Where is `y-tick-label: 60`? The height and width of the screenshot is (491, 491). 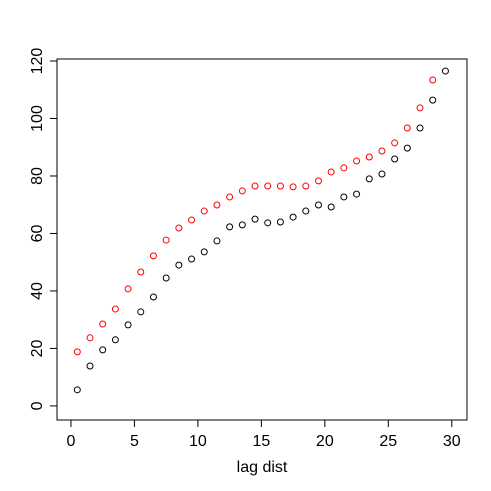 y-tick-label: 60 is located at coordinates (37, 233).